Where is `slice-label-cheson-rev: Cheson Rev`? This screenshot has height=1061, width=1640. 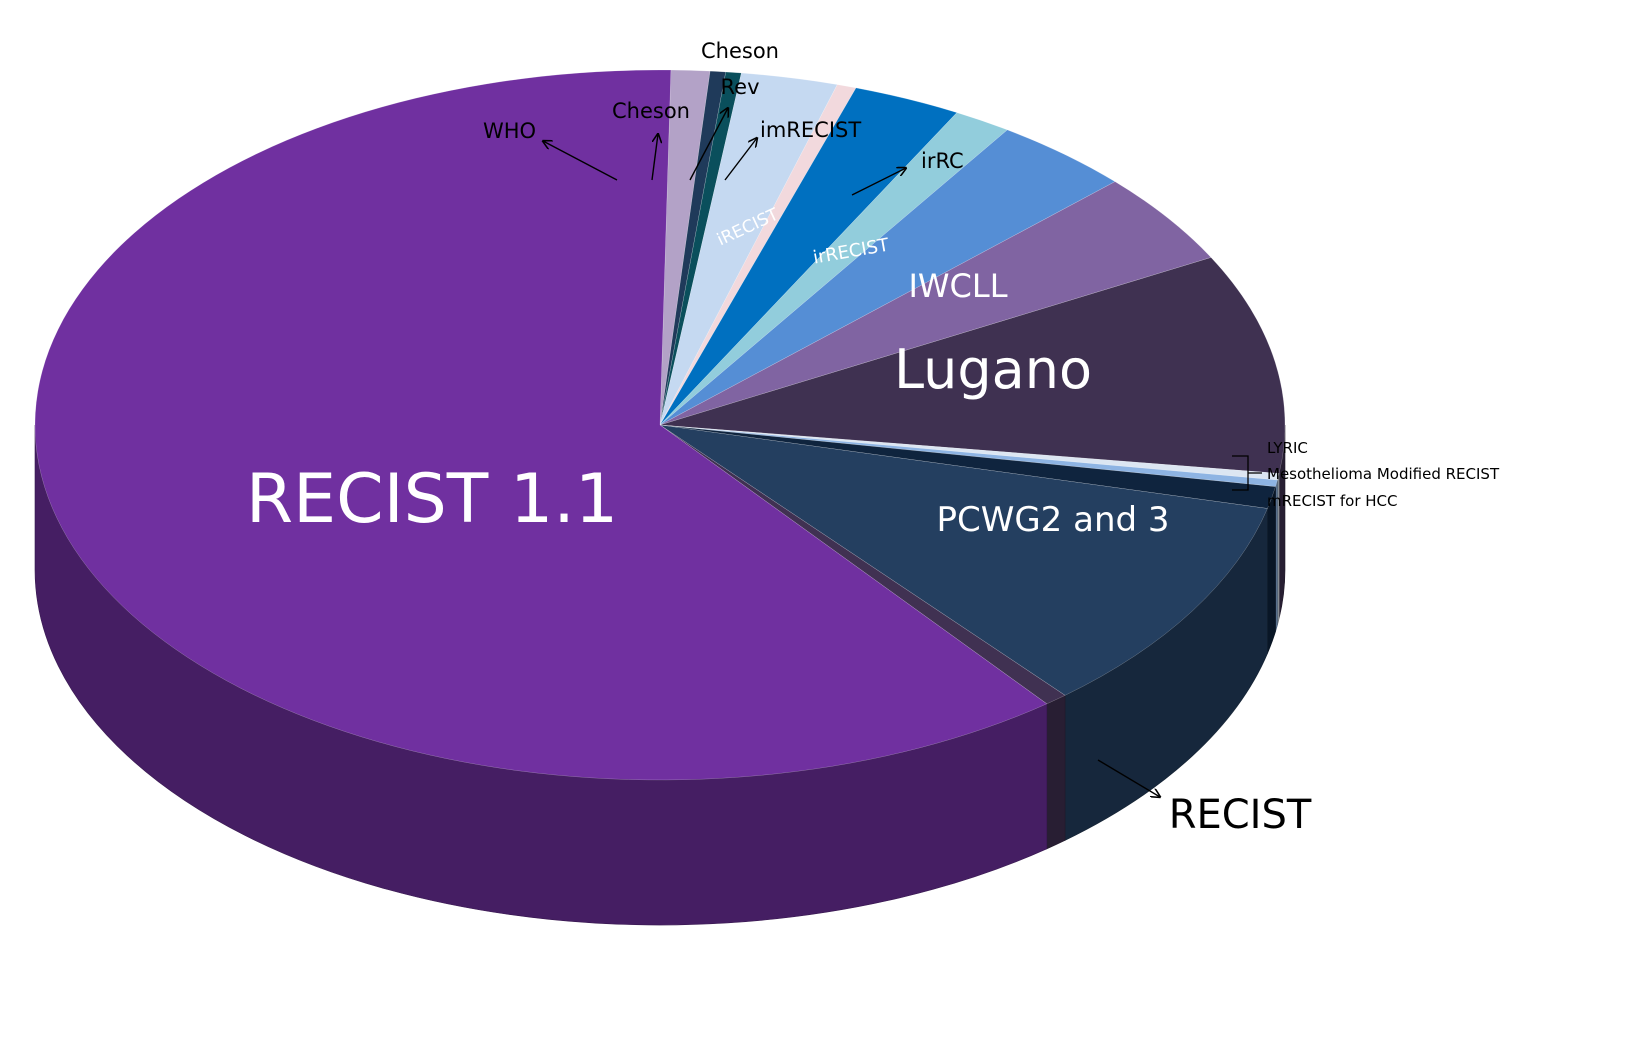 slice-label-cheson-rev: Cheson Rev is located at coordinates (740, 69).